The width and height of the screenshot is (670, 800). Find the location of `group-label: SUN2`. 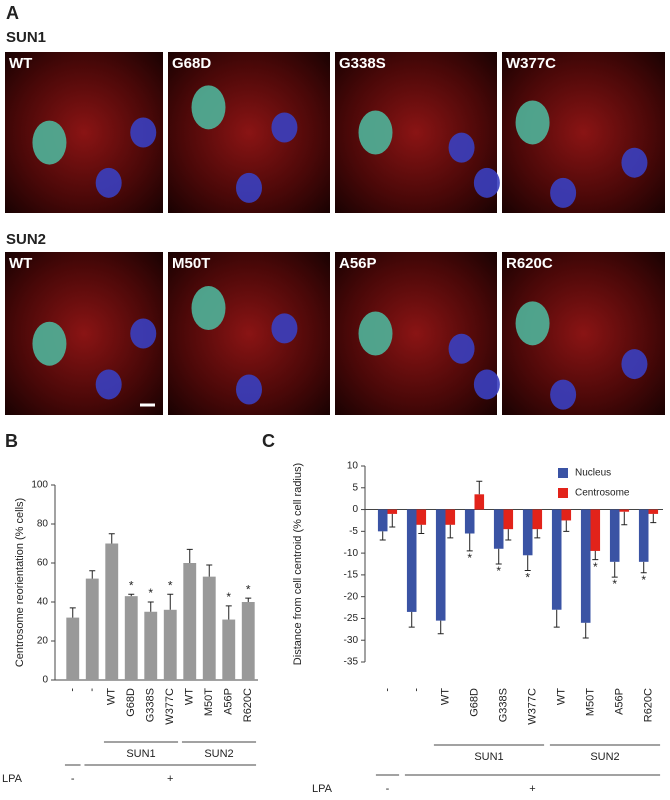

group-label: SUN2 is located at coordinates (604, 757).